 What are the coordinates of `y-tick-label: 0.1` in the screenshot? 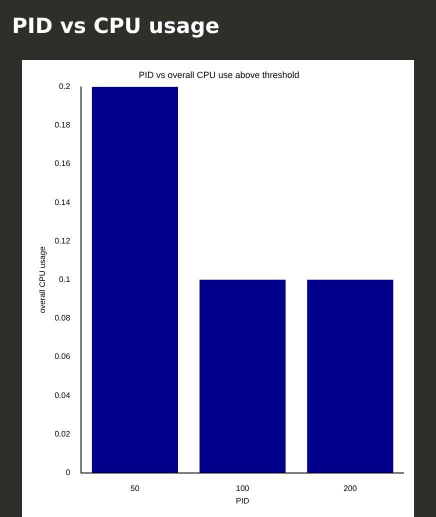 It's located at (65, 279).